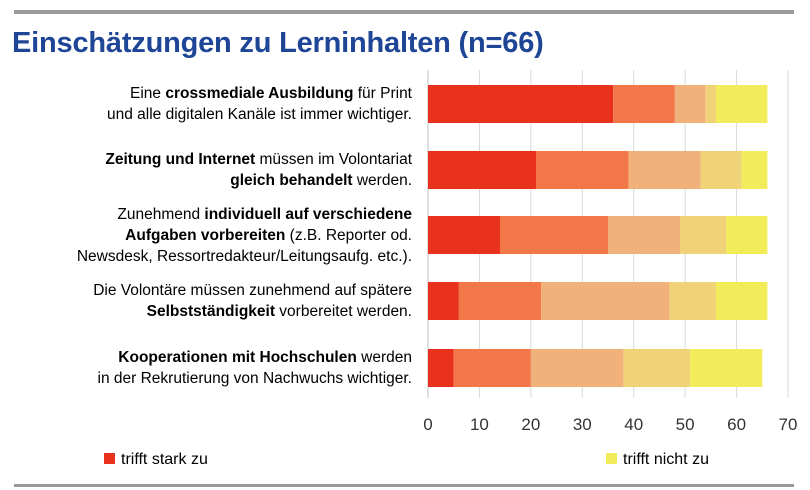 The height and width of the screenshot is (490, 810). Describe the element at coordinates (721, 170) in the screenshot. I see `bar-segment-c1-s3` at that location.